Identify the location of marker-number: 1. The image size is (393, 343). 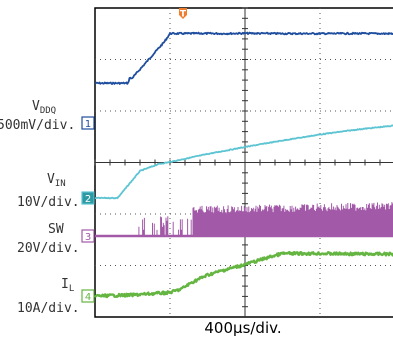
(88, 124).